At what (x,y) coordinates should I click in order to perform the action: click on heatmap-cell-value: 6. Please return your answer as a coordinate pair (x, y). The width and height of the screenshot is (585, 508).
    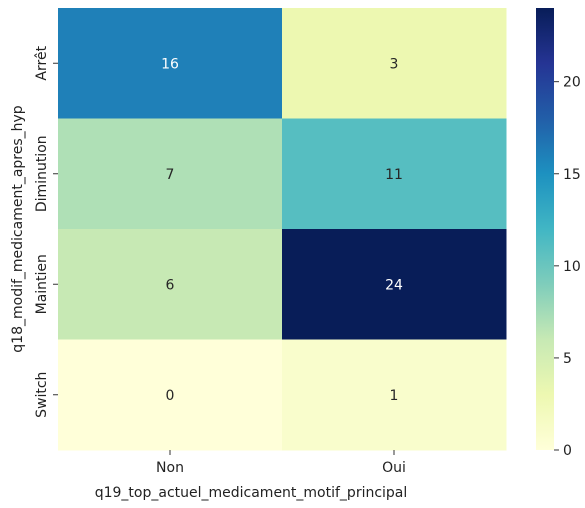
    Looking at the image, I should click on (170, 285).